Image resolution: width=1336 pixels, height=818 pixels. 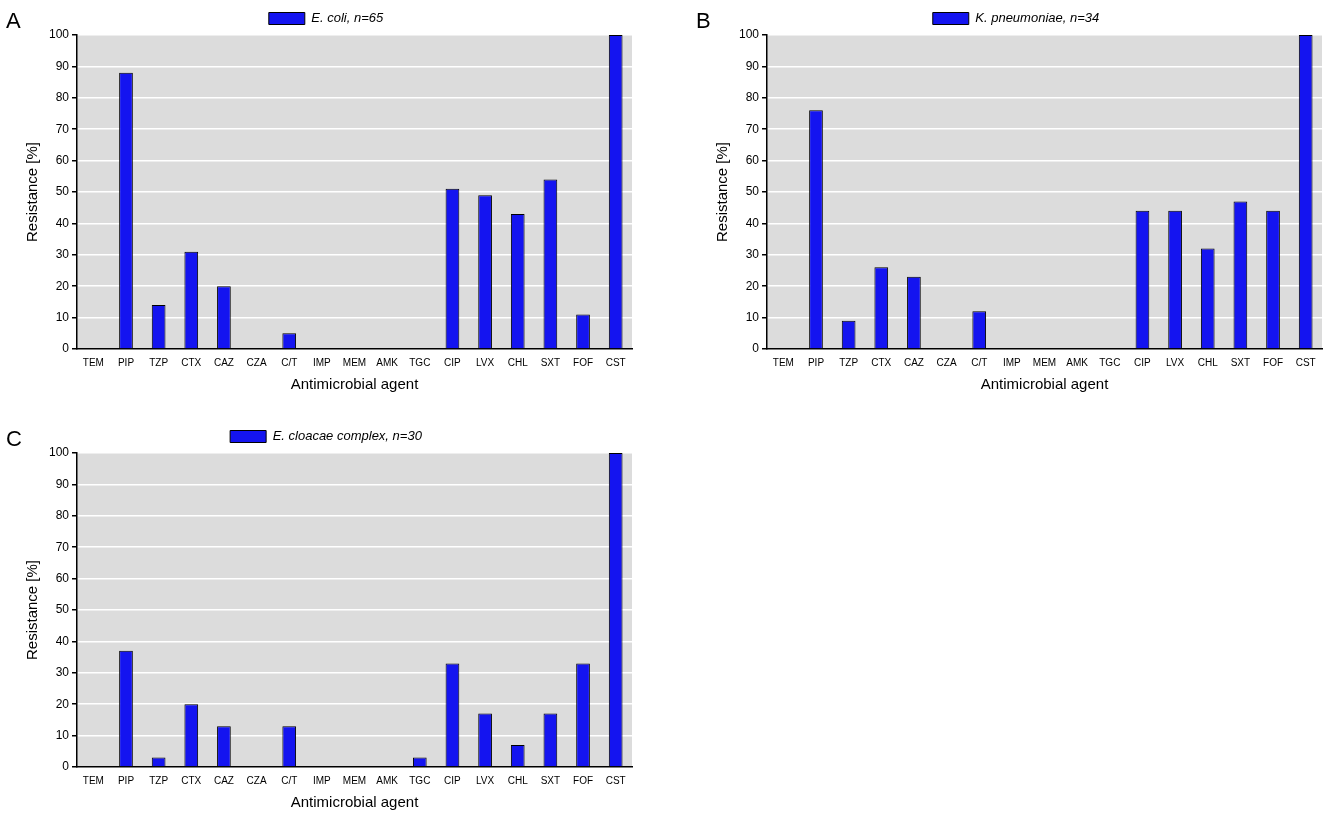 I want to click on chart-title: C, so click(x=14, y=439).